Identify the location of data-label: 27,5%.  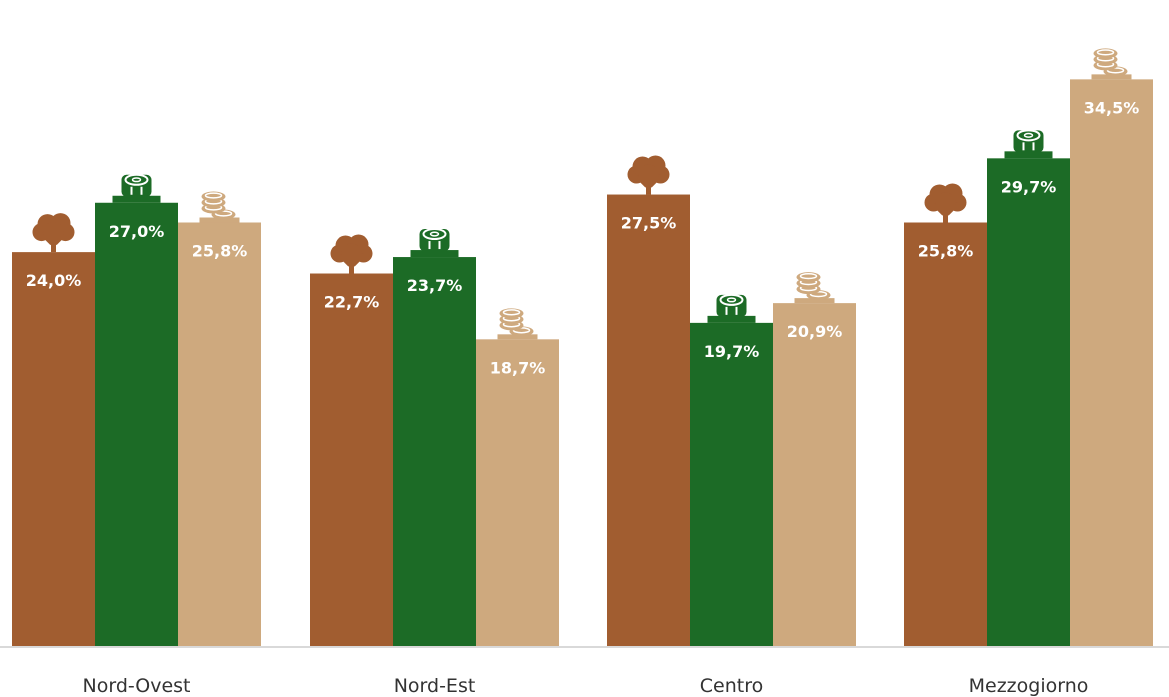
(649, 223).